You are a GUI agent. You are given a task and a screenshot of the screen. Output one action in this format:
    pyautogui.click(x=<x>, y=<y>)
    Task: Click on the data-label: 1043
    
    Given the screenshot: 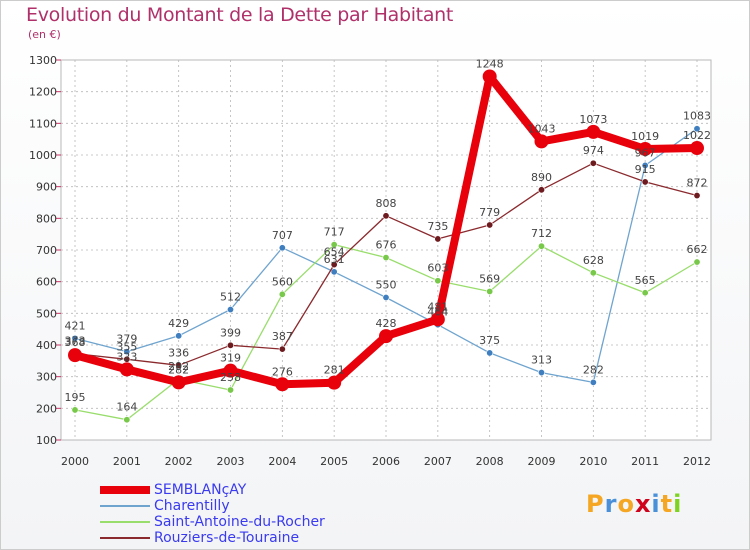 What is the action you would take?
    pyautogui.click(x=542, y=128)
    